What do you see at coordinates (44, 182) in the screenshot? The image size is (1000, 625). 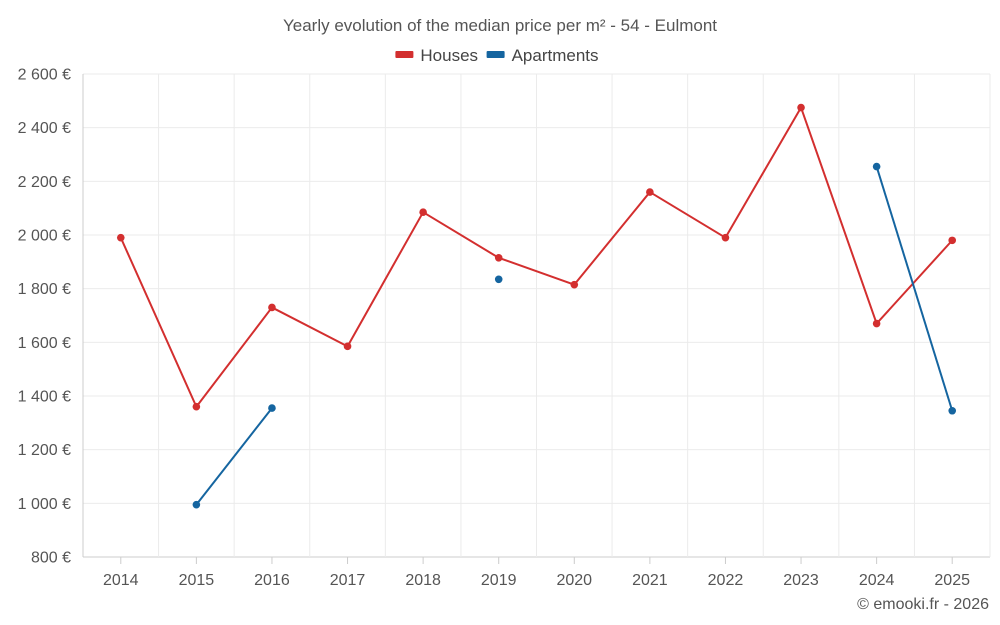 I see `y-tick-label: 2 200 €` at bounding box center [44, 182].